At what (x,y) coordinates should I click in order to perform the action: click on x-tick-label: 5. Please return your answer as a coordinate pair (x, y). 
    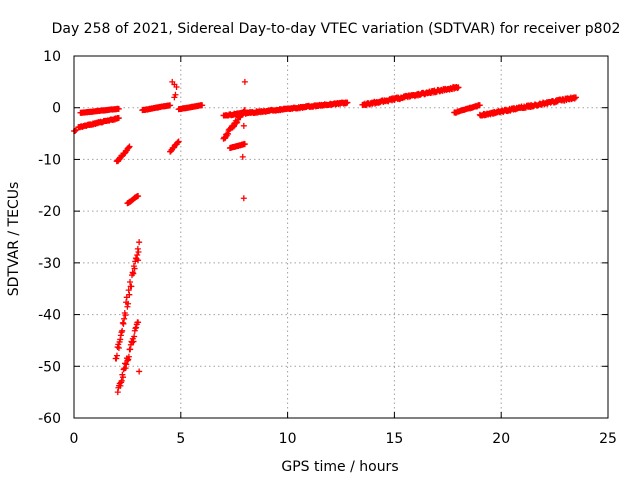
    Looking at the image, I should click on (180, 439).